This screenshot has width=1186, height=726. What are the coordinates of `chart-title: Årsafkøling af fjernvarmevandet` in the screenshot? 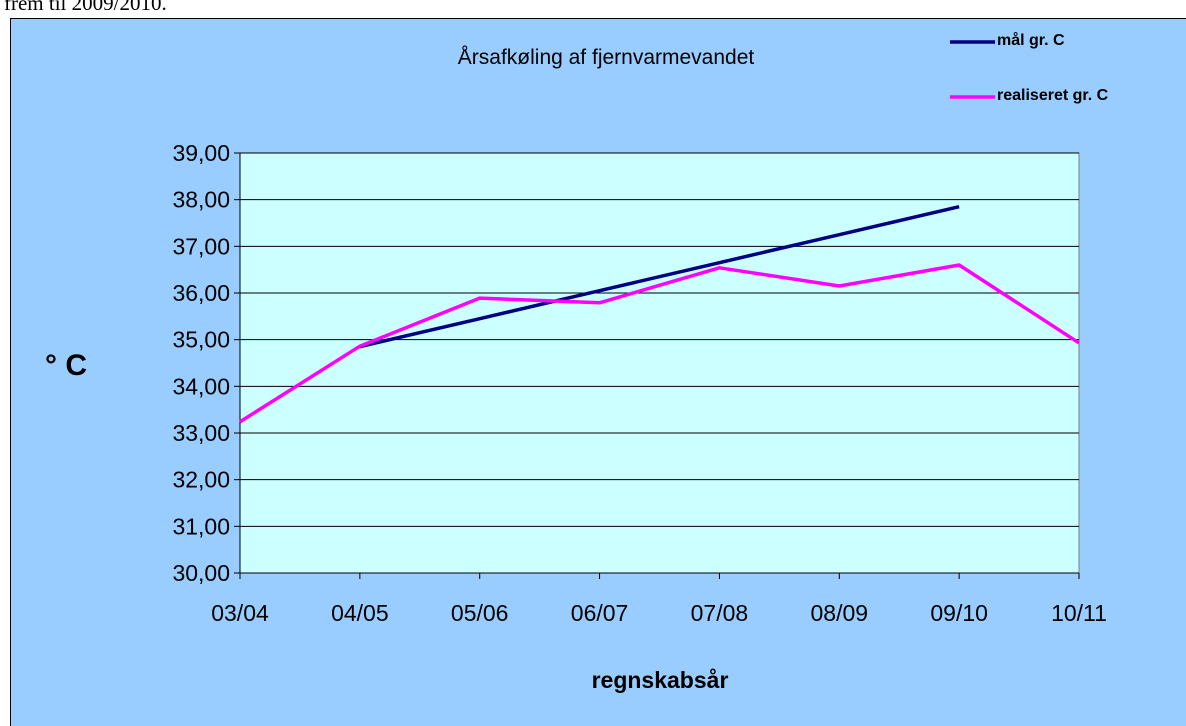 It's located at (606, 57).